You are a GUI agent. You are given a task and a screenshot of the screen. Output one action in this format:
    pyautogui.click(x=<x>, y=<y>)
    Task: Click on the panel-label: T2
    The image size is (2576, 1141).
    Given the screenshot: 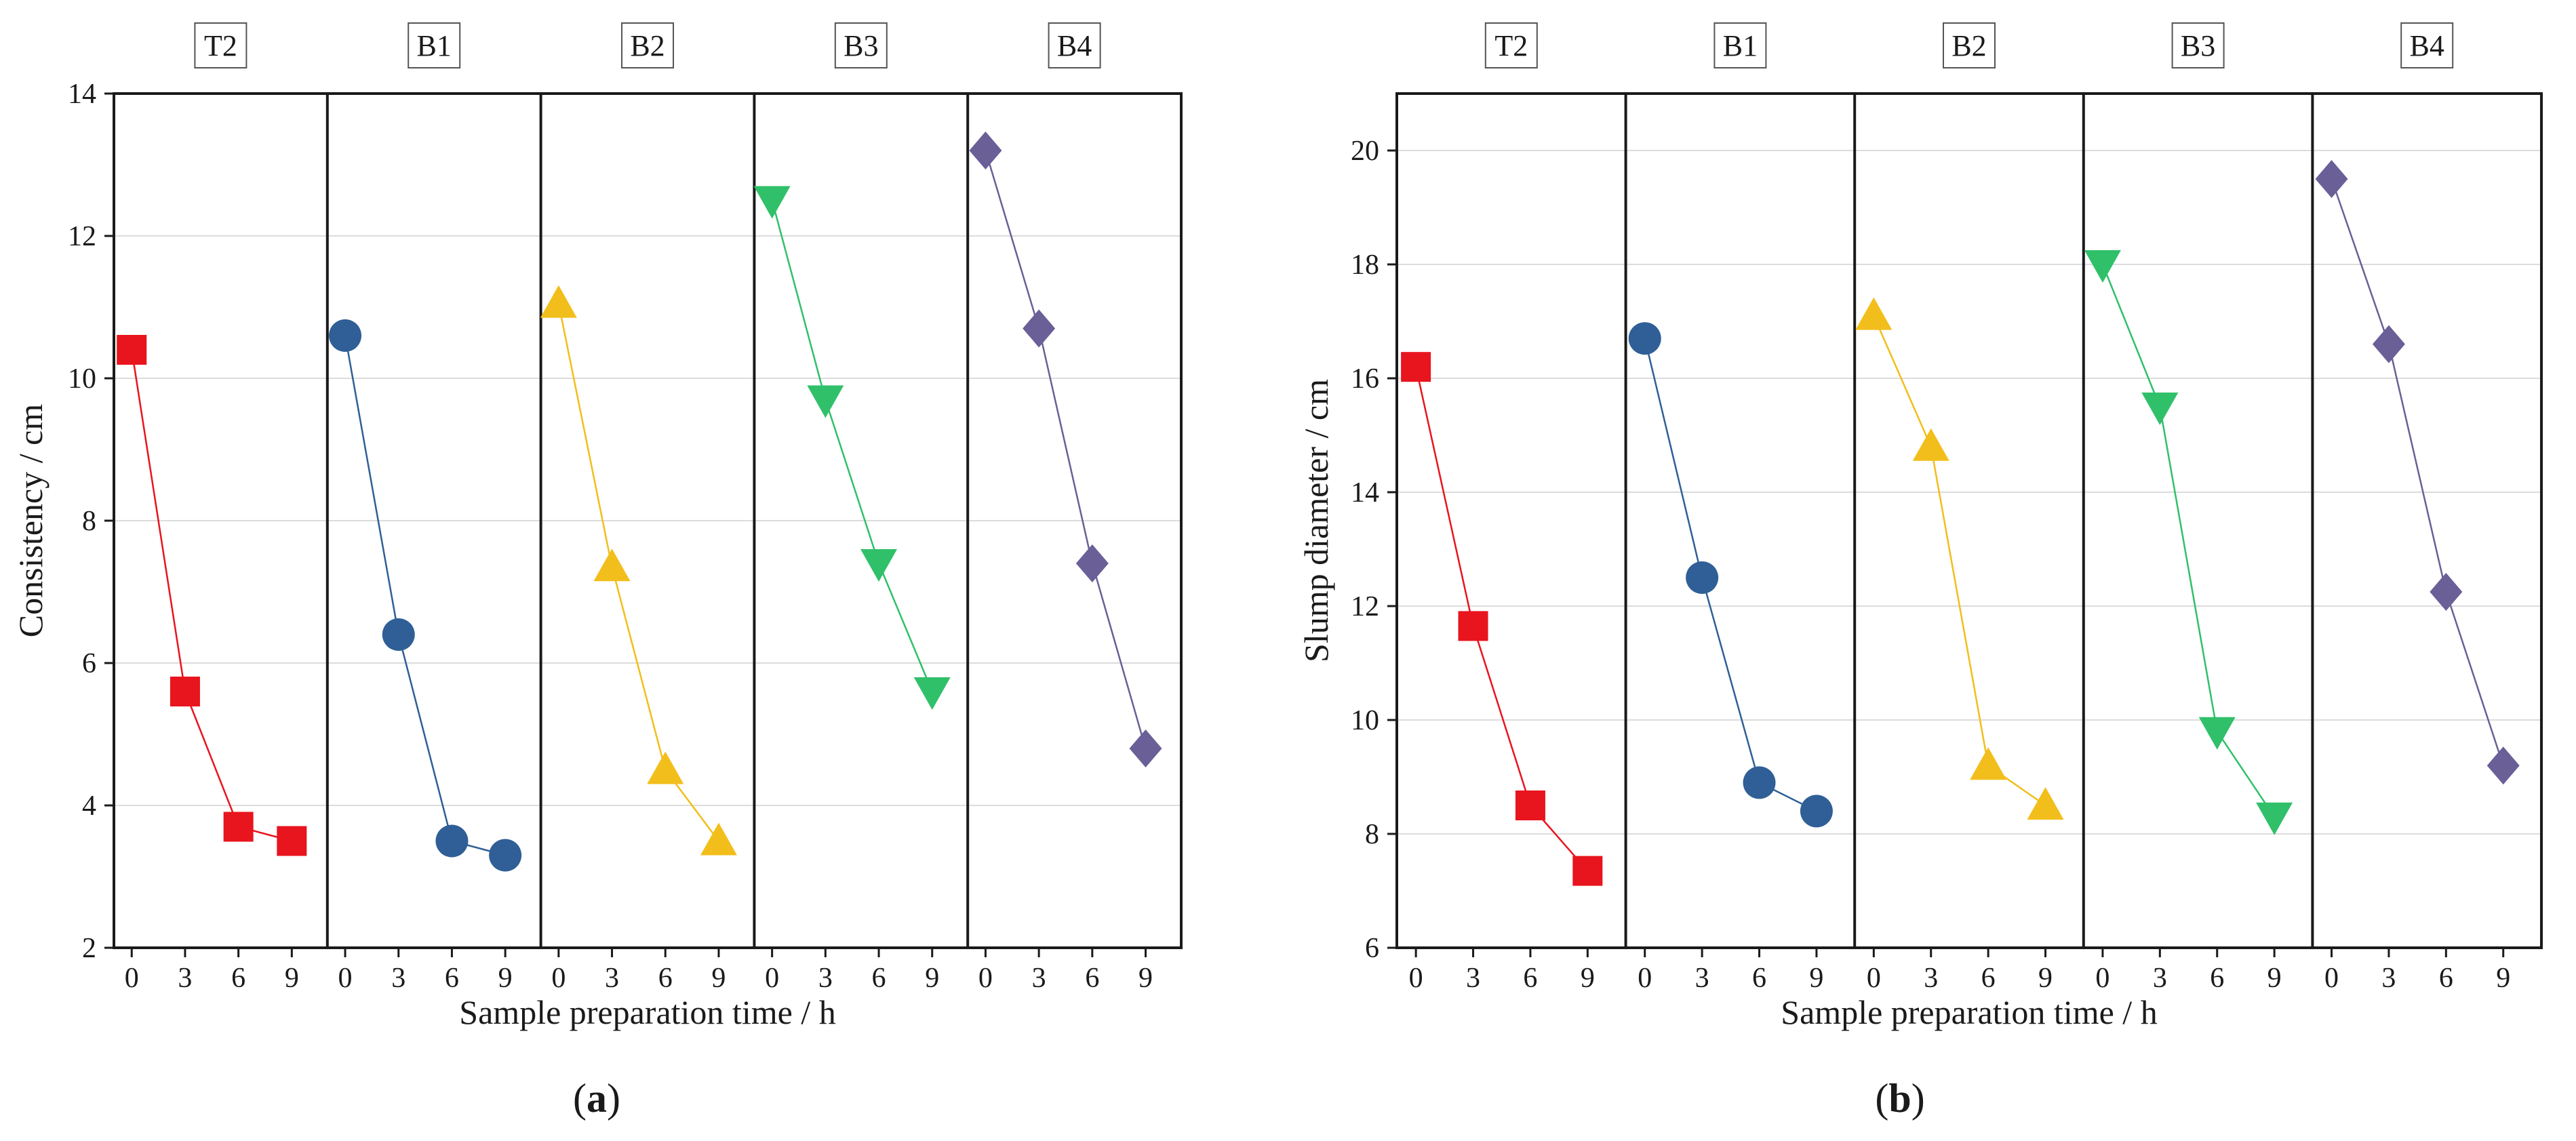 What is the action you would take?
    pyautogui.click(x=1511, y=45)
    